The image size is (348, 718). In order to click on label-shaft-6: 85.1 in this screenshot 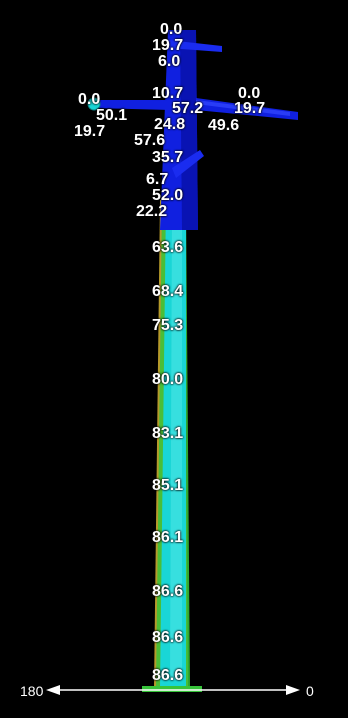, I will do `click(168, 485)`.